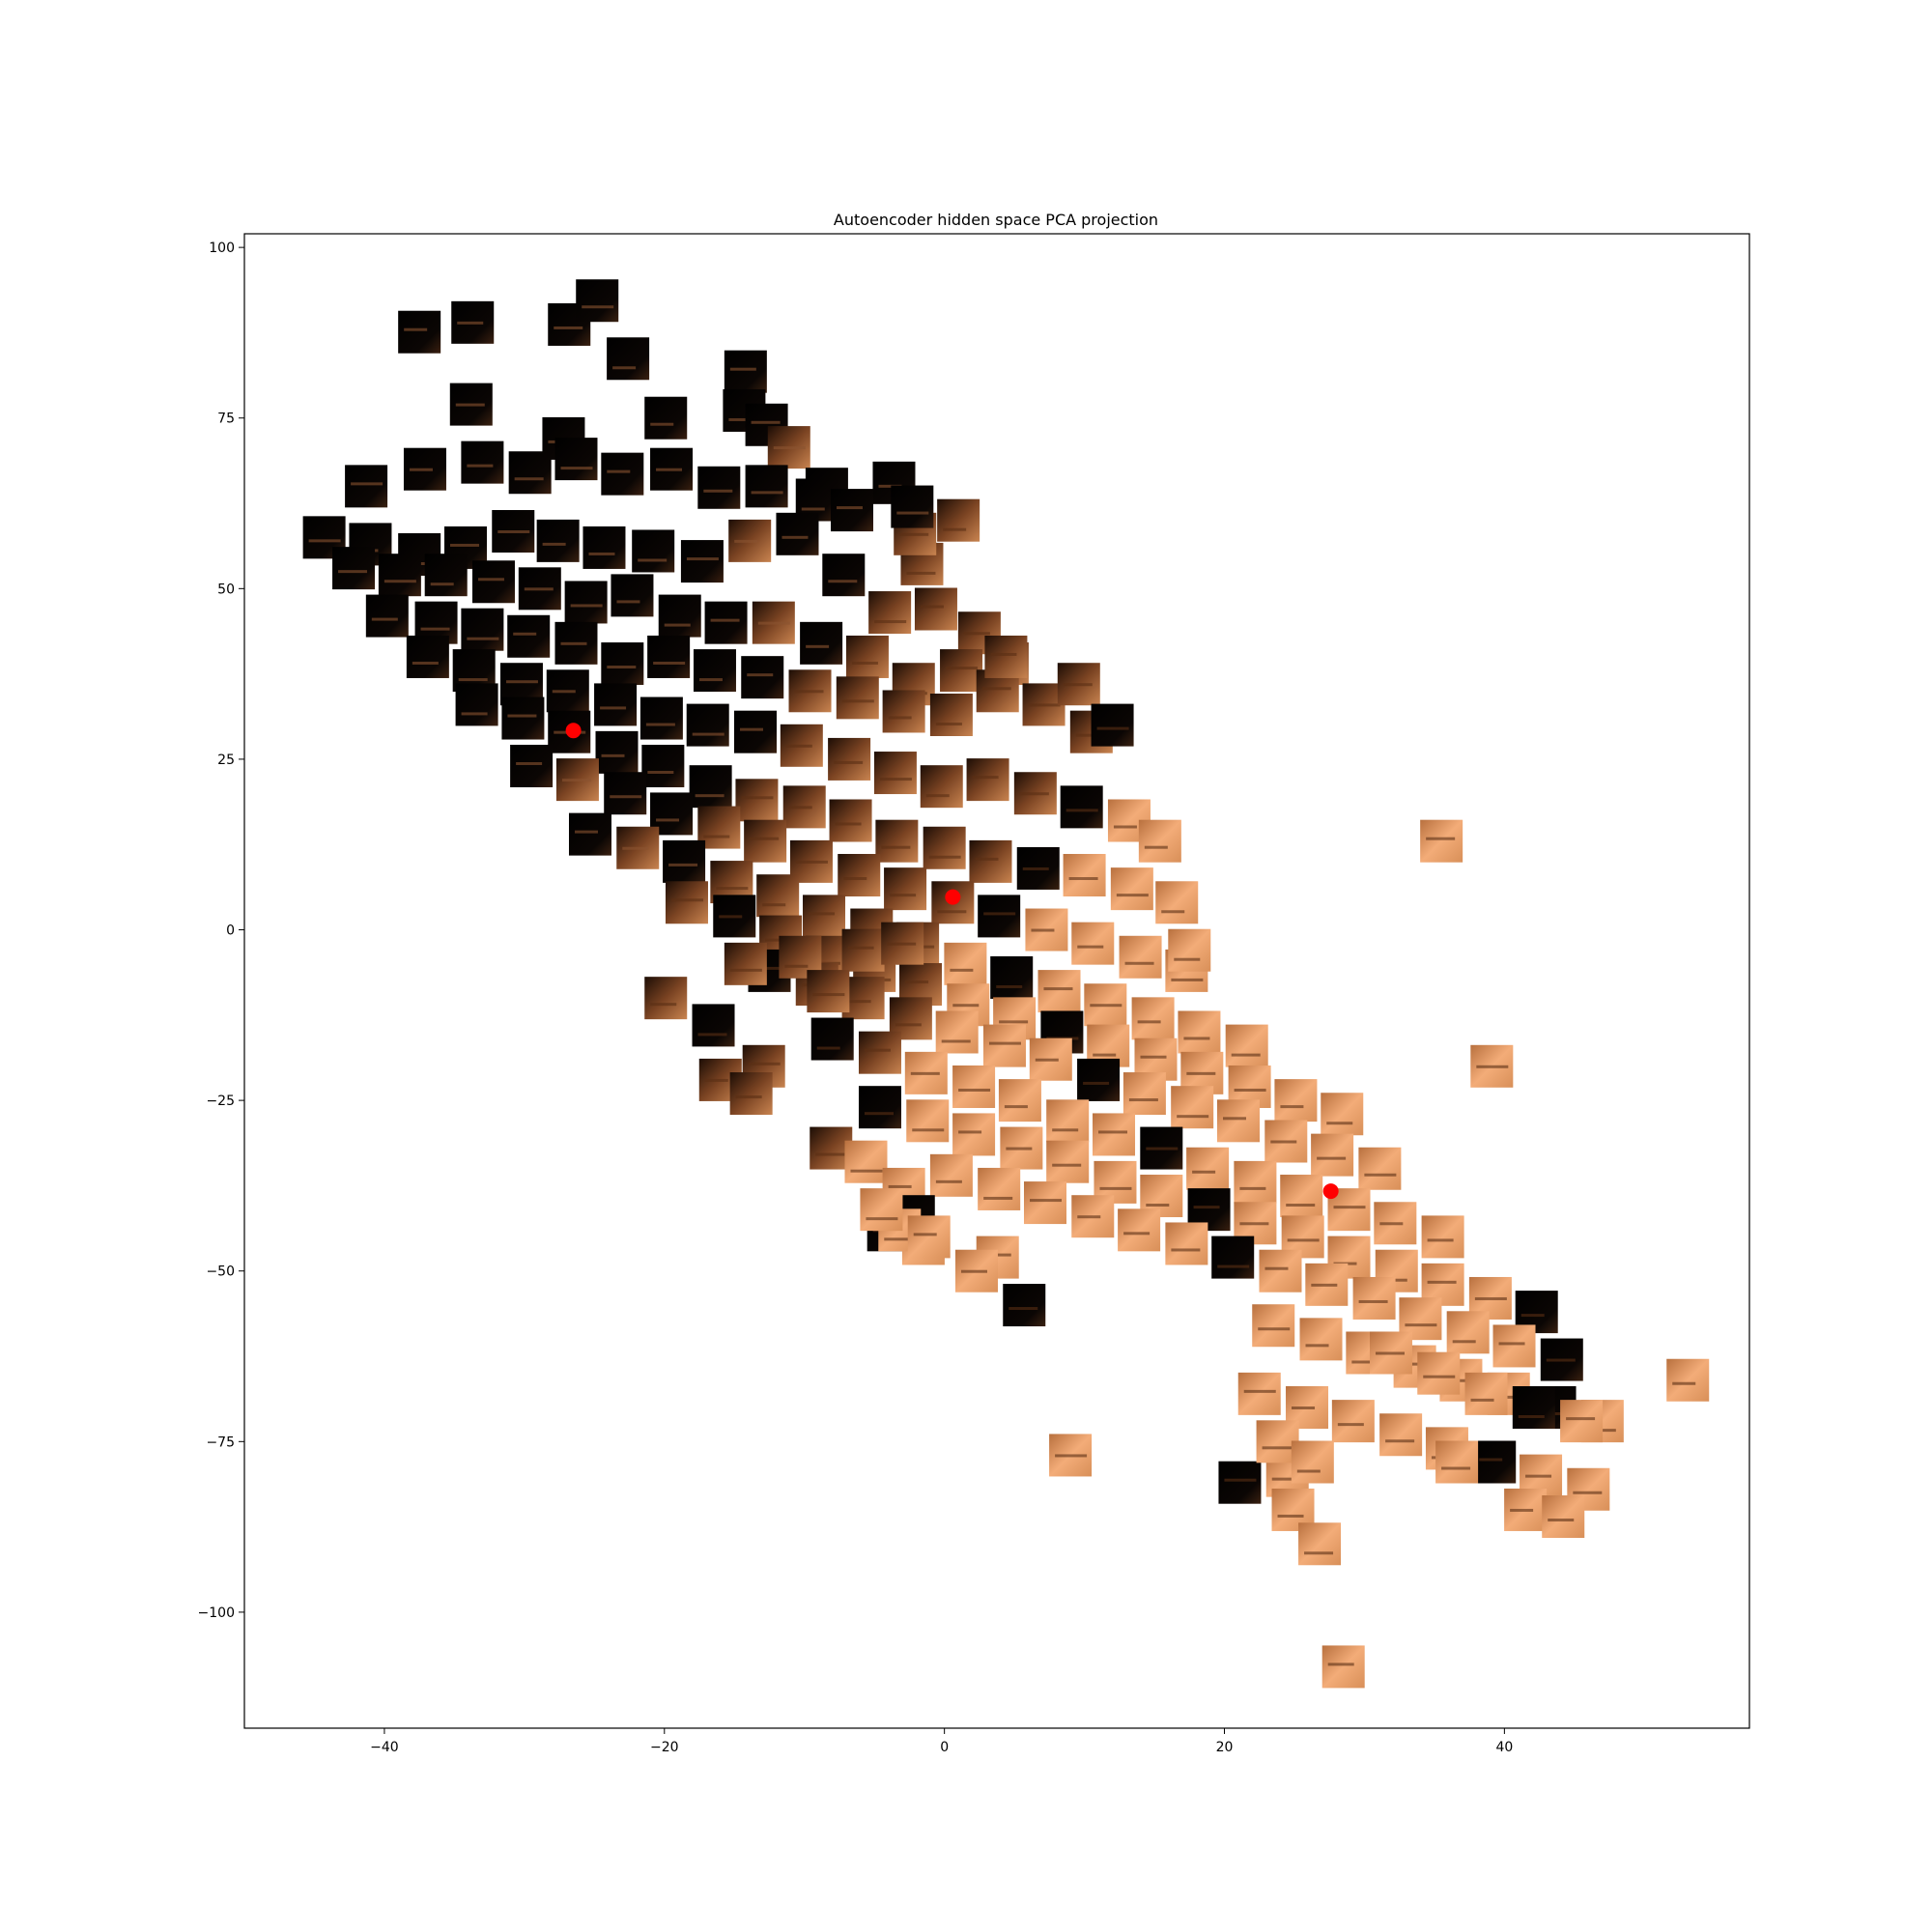  I want to click on y-tick-label: 0, so click(230, 931).